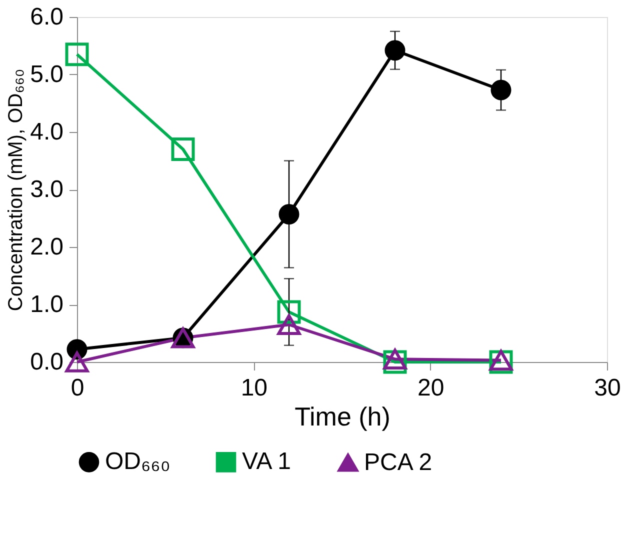 This screenshot has width=640, height=549. Describe the element at coordinates (47, 362) in the screenshot. I see `y-tick-label: 0.0` at that location.